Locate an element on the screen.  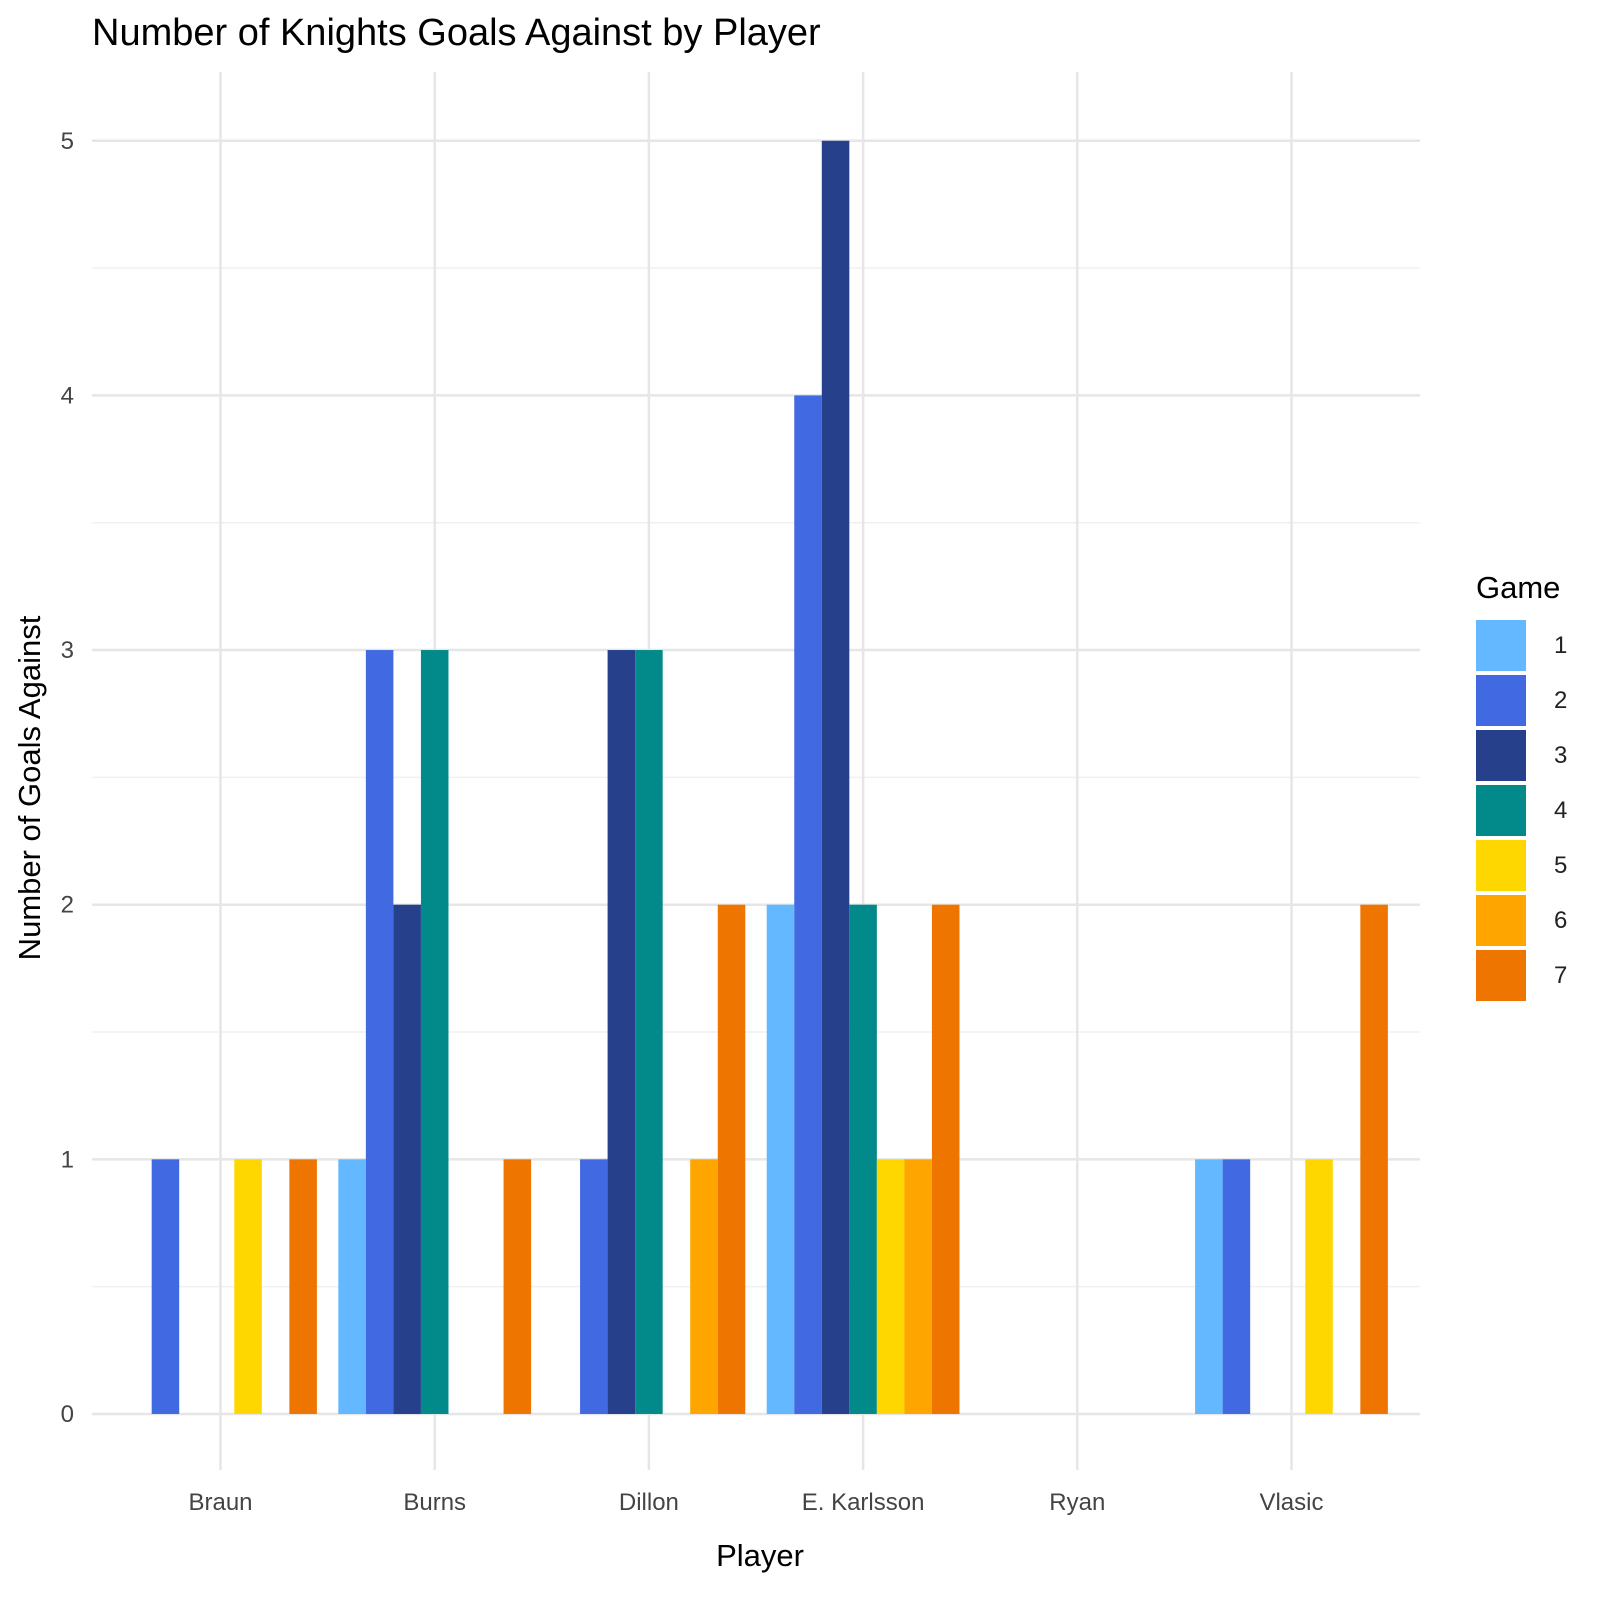
legend-item: 7 is located at coordinates (1521, 975).